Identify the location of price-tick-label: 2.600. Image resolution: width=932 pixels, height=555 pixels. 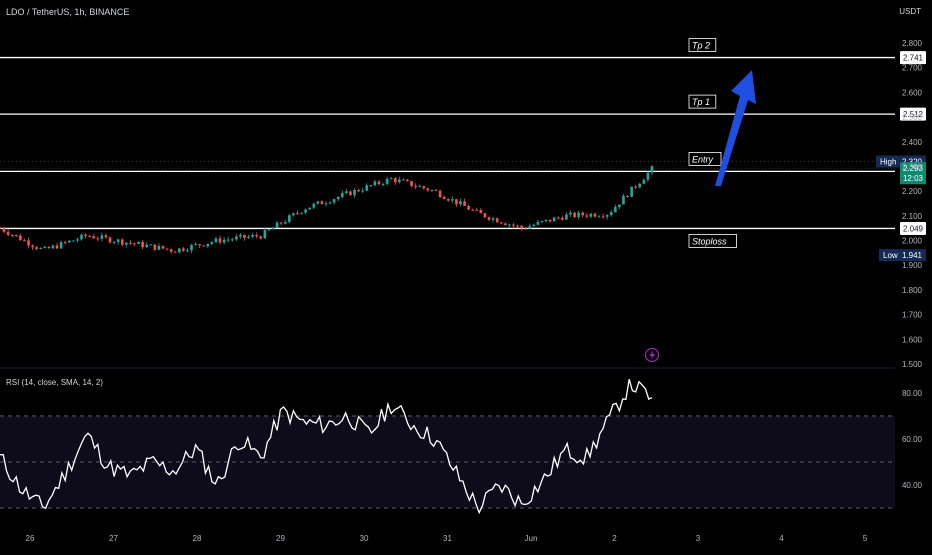
(912, 92).